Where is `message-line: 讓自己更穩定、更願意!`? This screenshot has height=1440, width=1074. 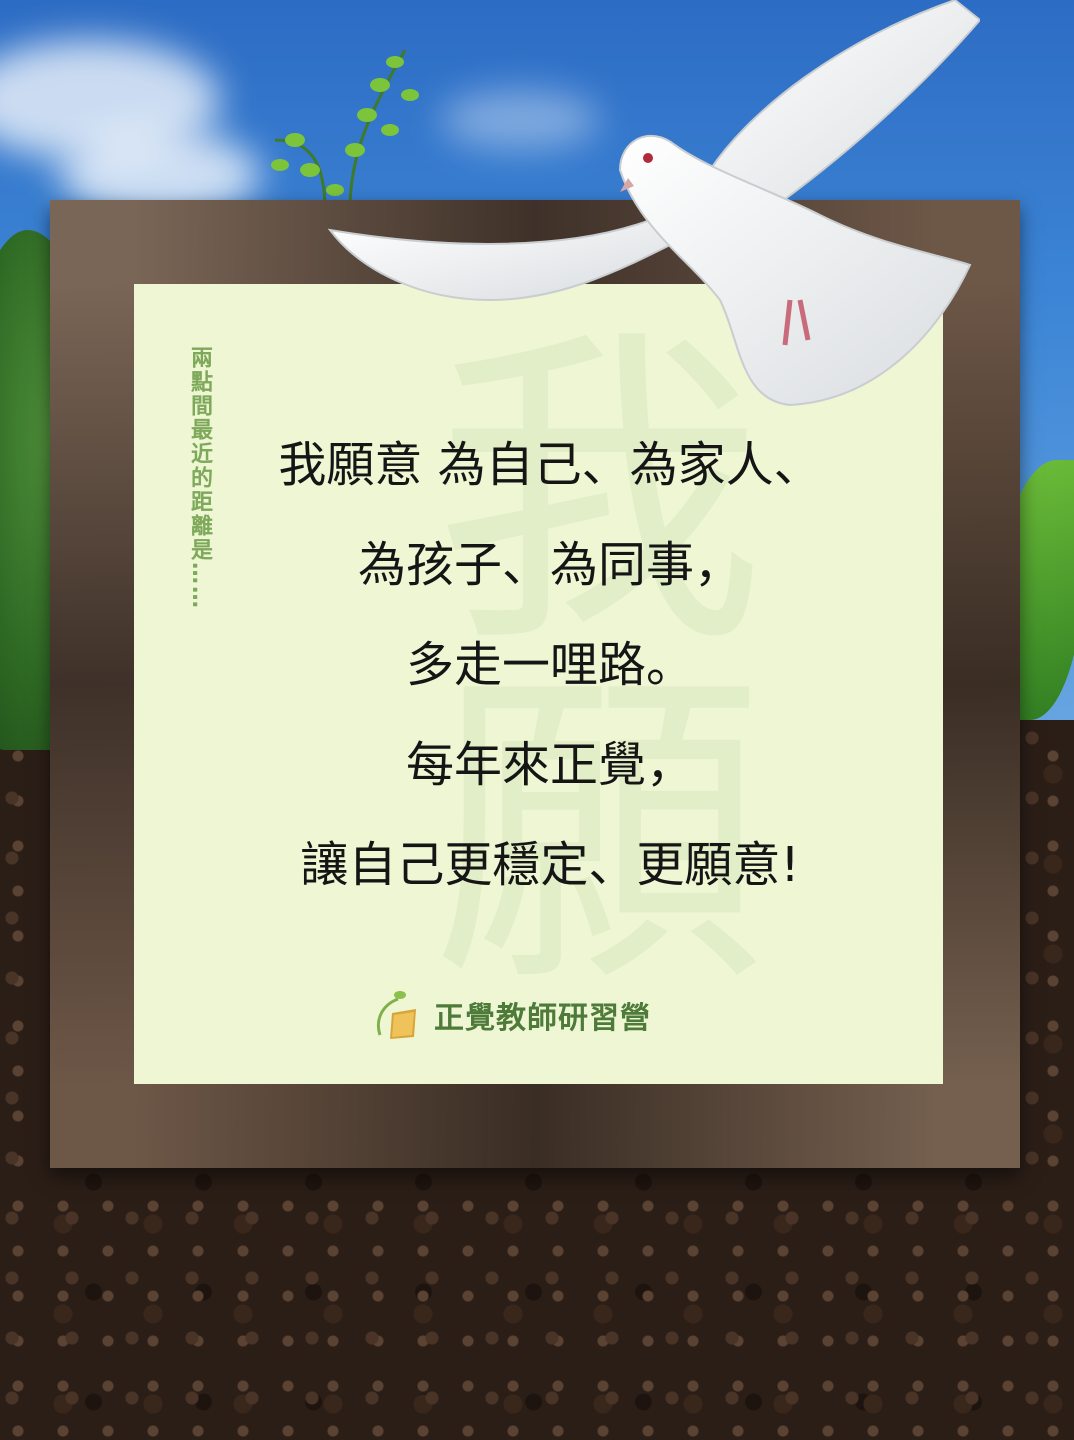
message-line: 讓自己更穩定、更願意! is located at coordinates (550, 865).